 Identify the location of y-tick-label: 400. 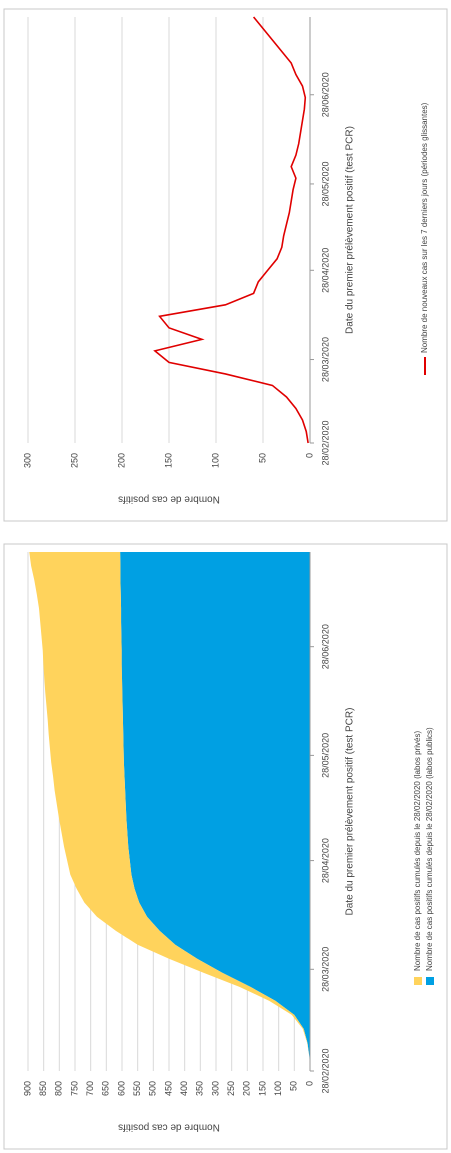
(184, 1088).